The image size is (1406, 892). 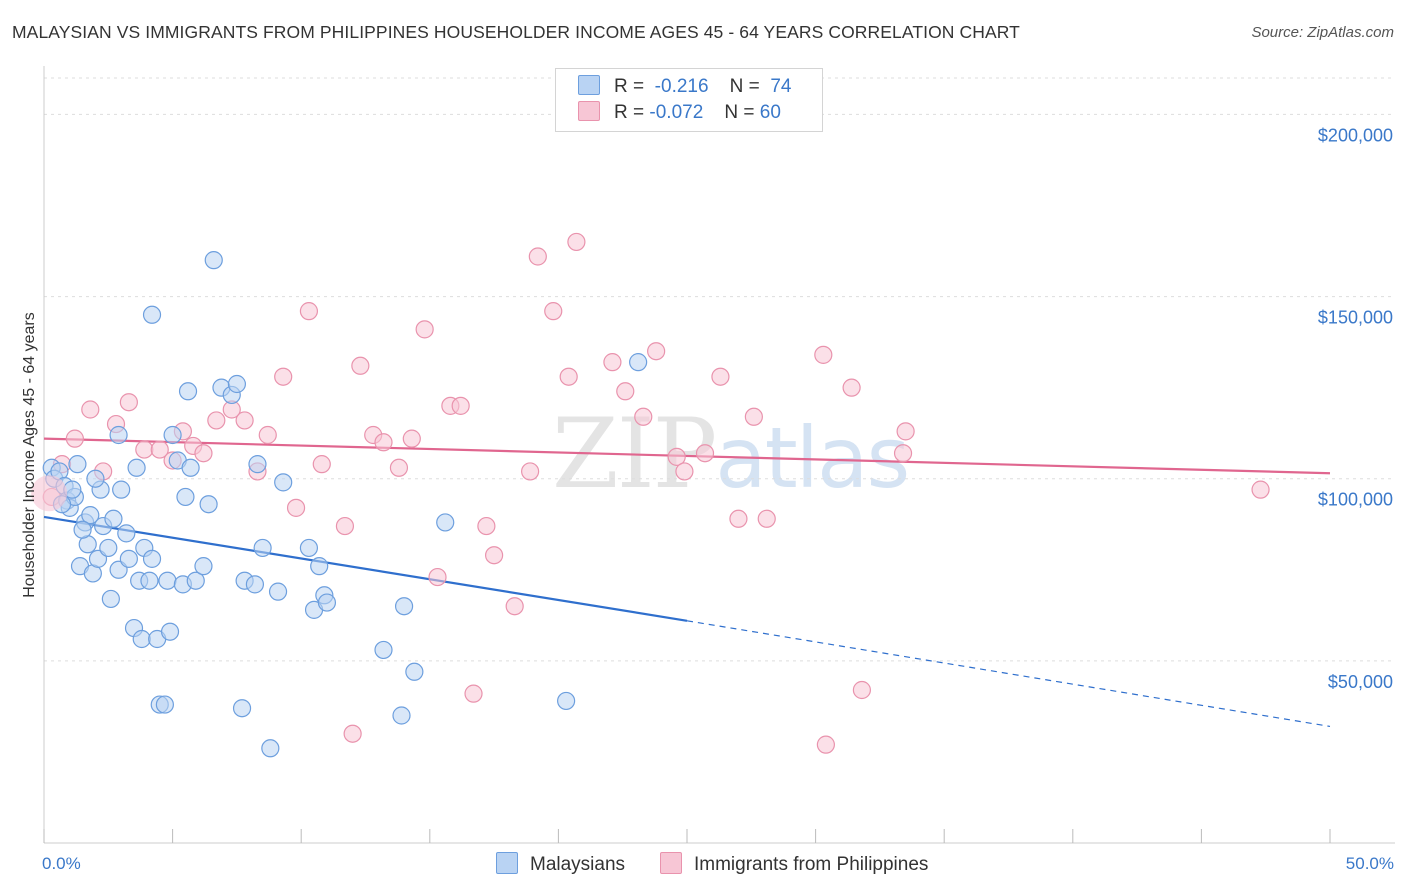 I want to click on legend-n-value: 60, so click(x=770, y=112).